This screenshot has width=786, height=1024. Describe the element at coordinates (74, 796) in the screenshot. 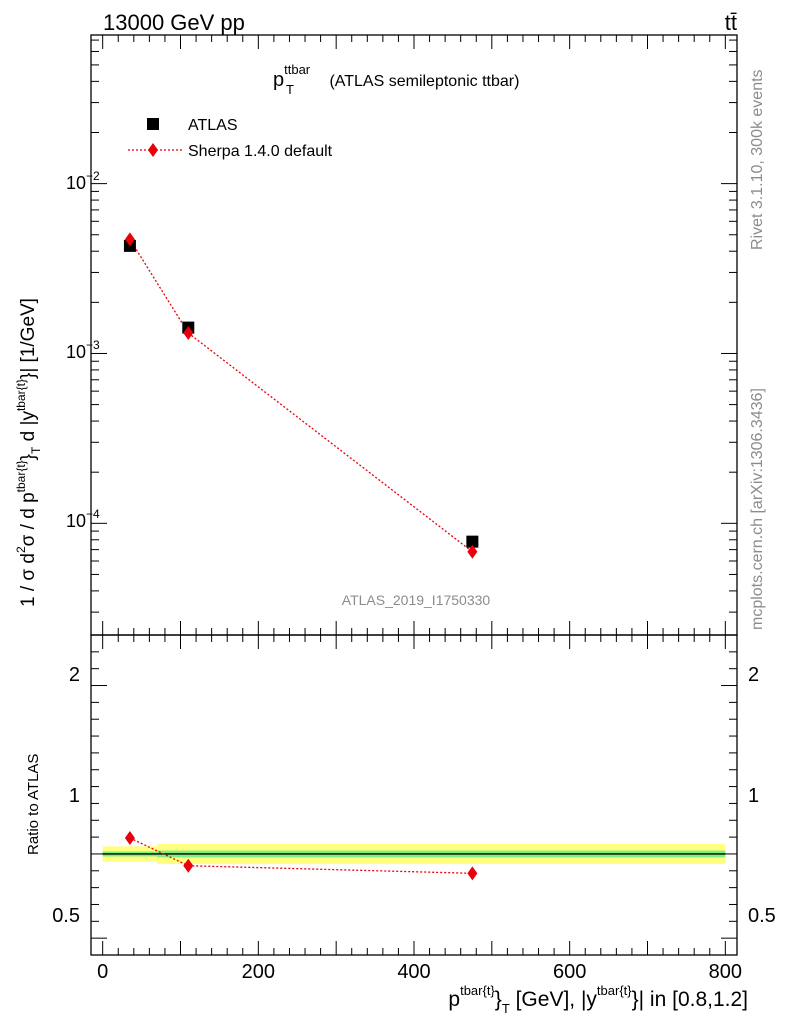

I see `ratio-ytick-label: 1` at that location.